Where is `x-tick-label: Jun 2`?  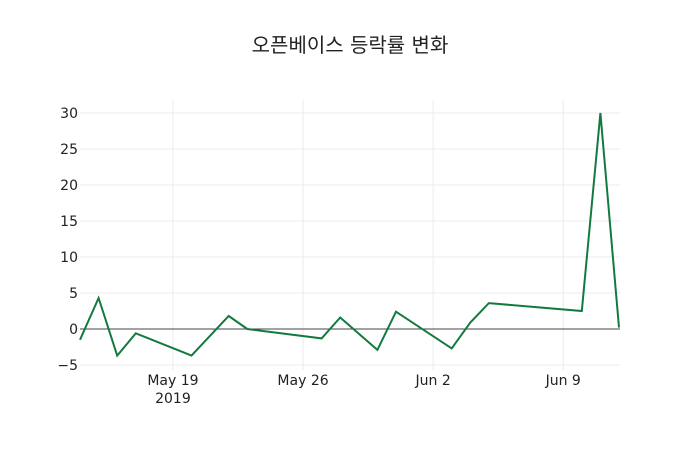
x-tick-label: Jun 2 is located at coordinates (433, 381).